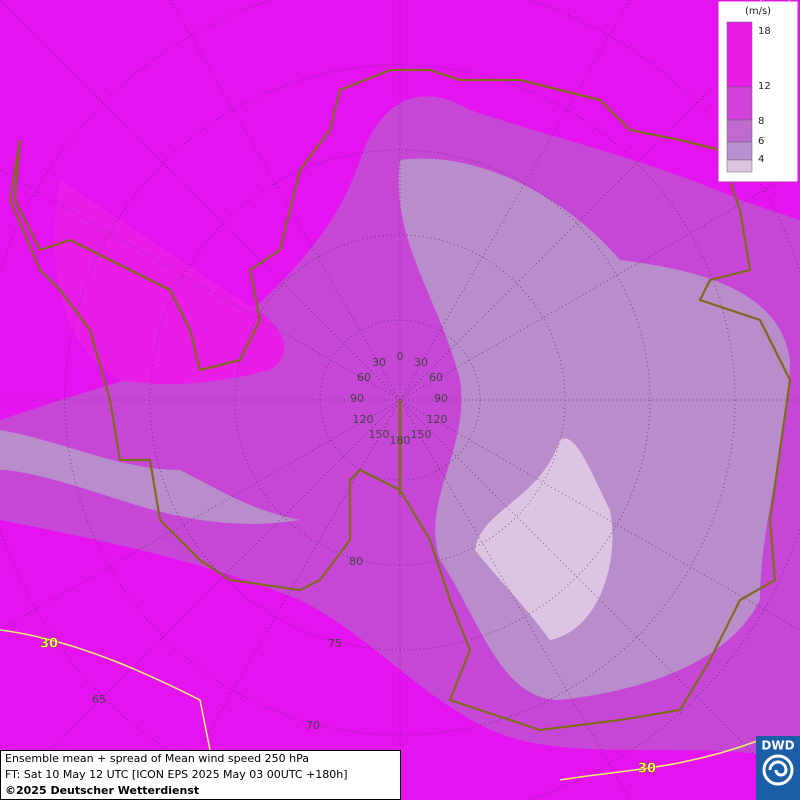 This screenshot has height=800, width=800. What do you see at coordinates (778, 770) in the screenshot?
I see `logo-swirl` at bounding box center [778, 770].